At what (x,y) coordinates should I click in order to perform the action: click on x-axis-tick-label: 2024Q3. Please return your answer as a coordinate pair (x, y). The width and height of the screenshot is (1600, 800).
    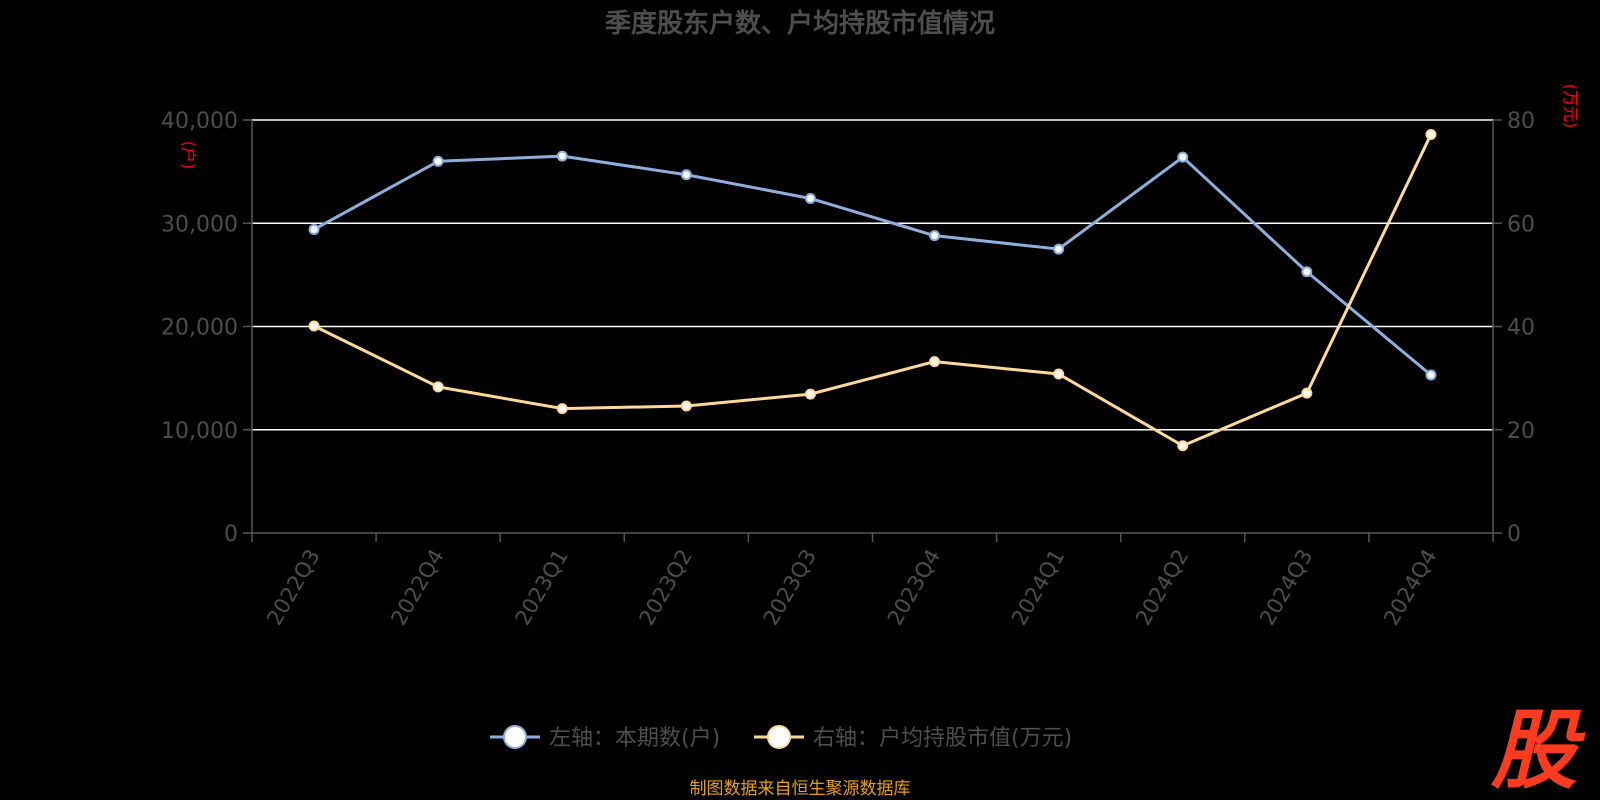
    Looking at the image, I should click on (1286, 587).